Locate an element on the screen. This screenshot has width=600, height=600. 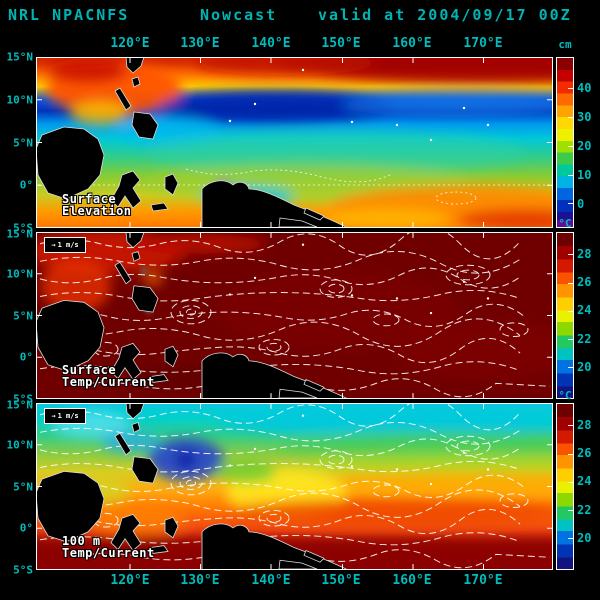
colorbar-tick-label: 10 is located at coordinates (584, 175).